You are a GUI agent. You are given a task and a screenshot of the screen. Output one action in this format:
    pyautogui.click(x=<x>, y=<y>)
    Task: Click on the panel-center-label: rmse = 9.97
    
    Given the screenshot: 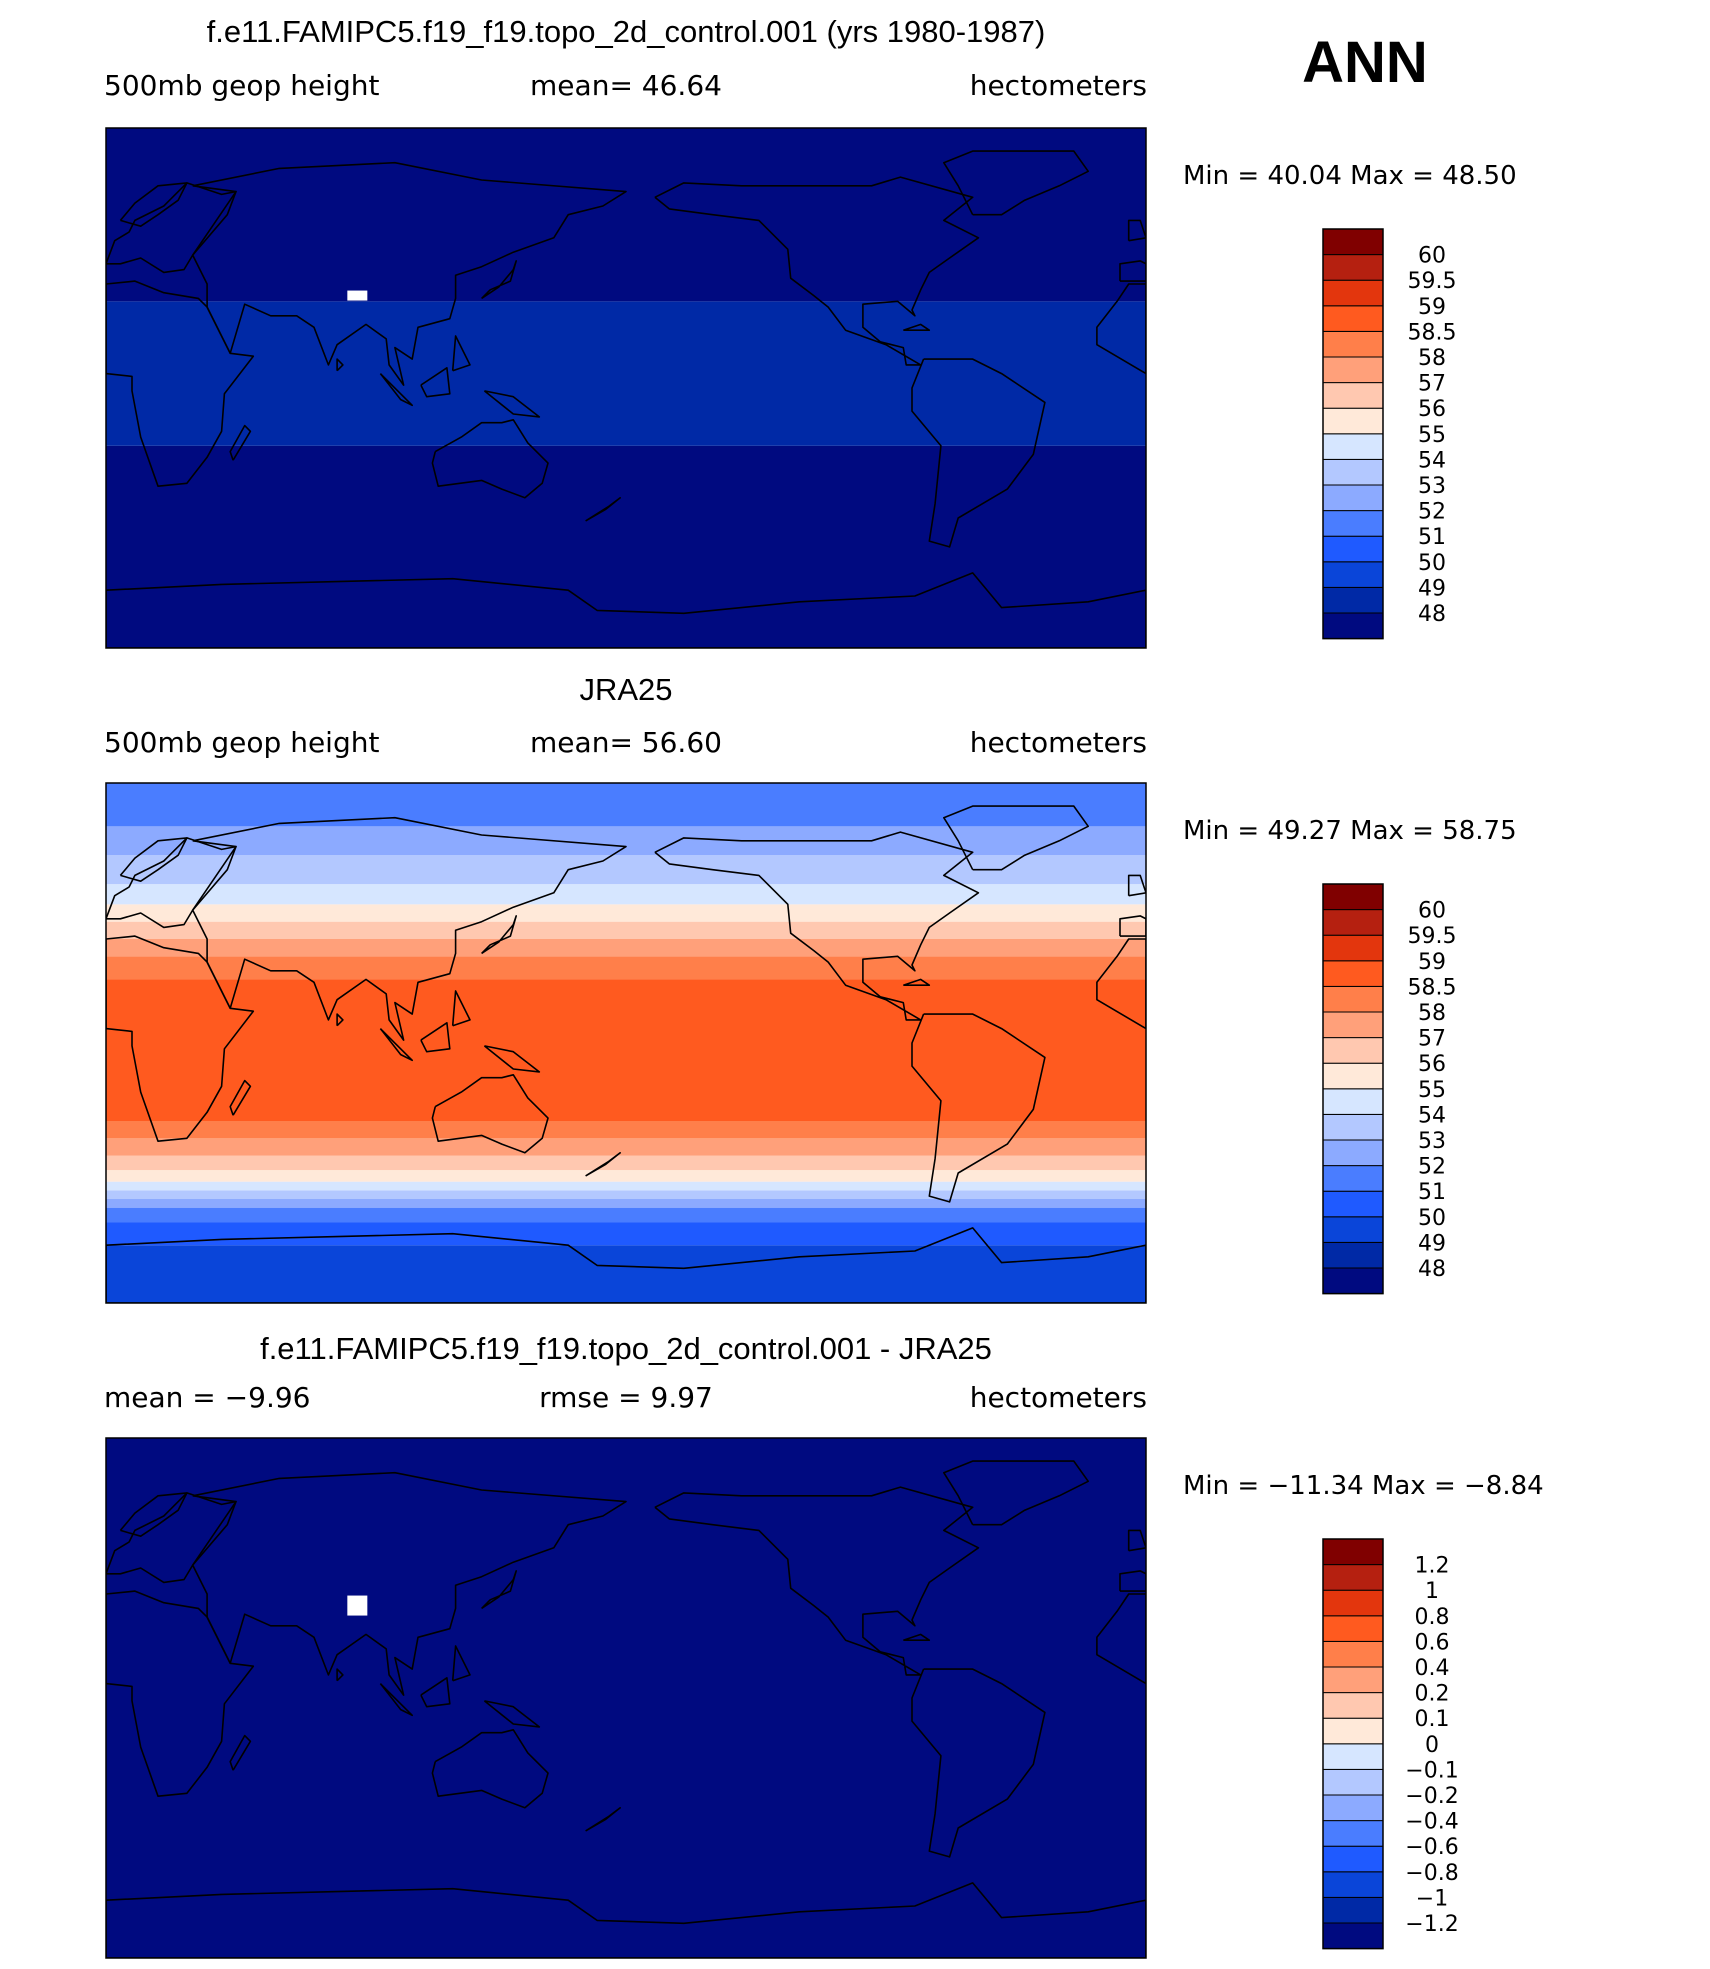 What is the action you would take?
    pyautogui.click(x=626, y=1397)
    